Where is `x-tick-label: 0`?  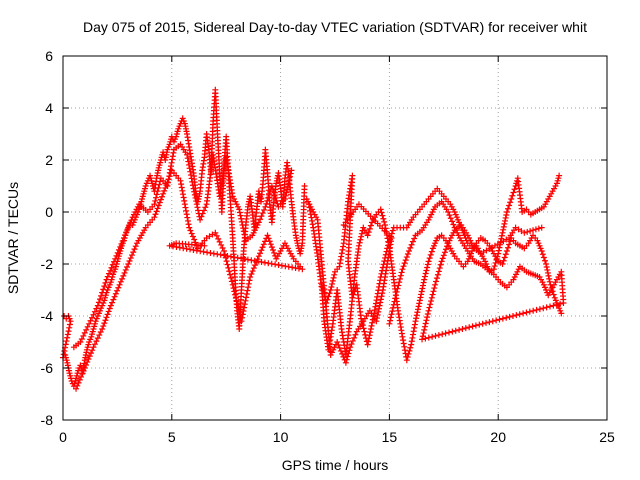 x-tick-label: 0 is located at coordinates (63, 437).